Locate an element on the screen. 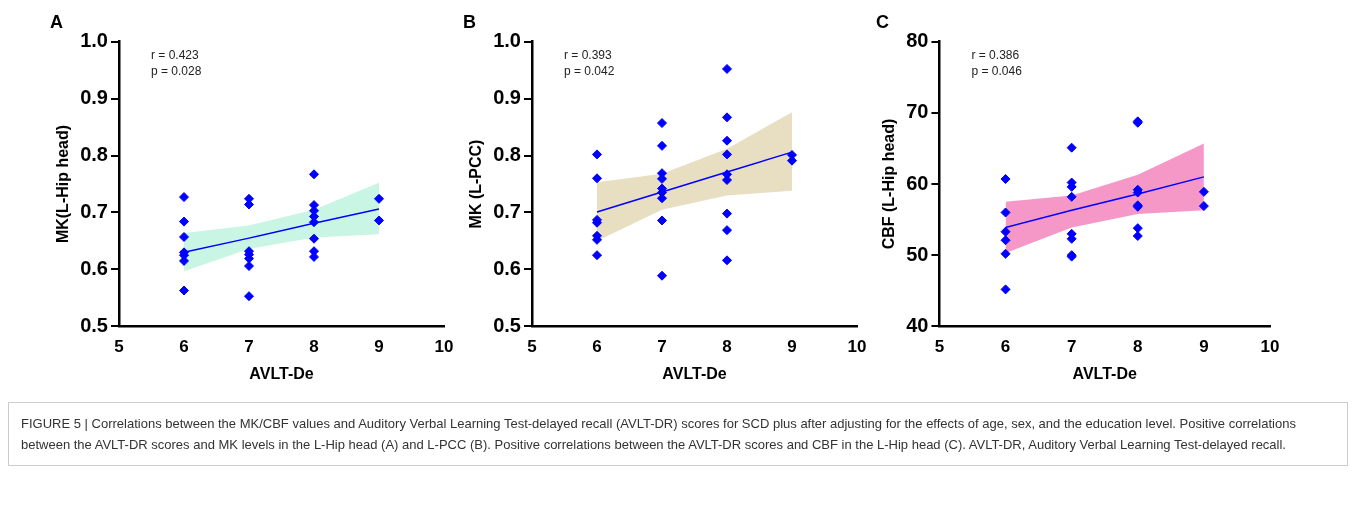 The image size is (1357, 510). y-tick-label: 50 is located at coordinates (917, 253).